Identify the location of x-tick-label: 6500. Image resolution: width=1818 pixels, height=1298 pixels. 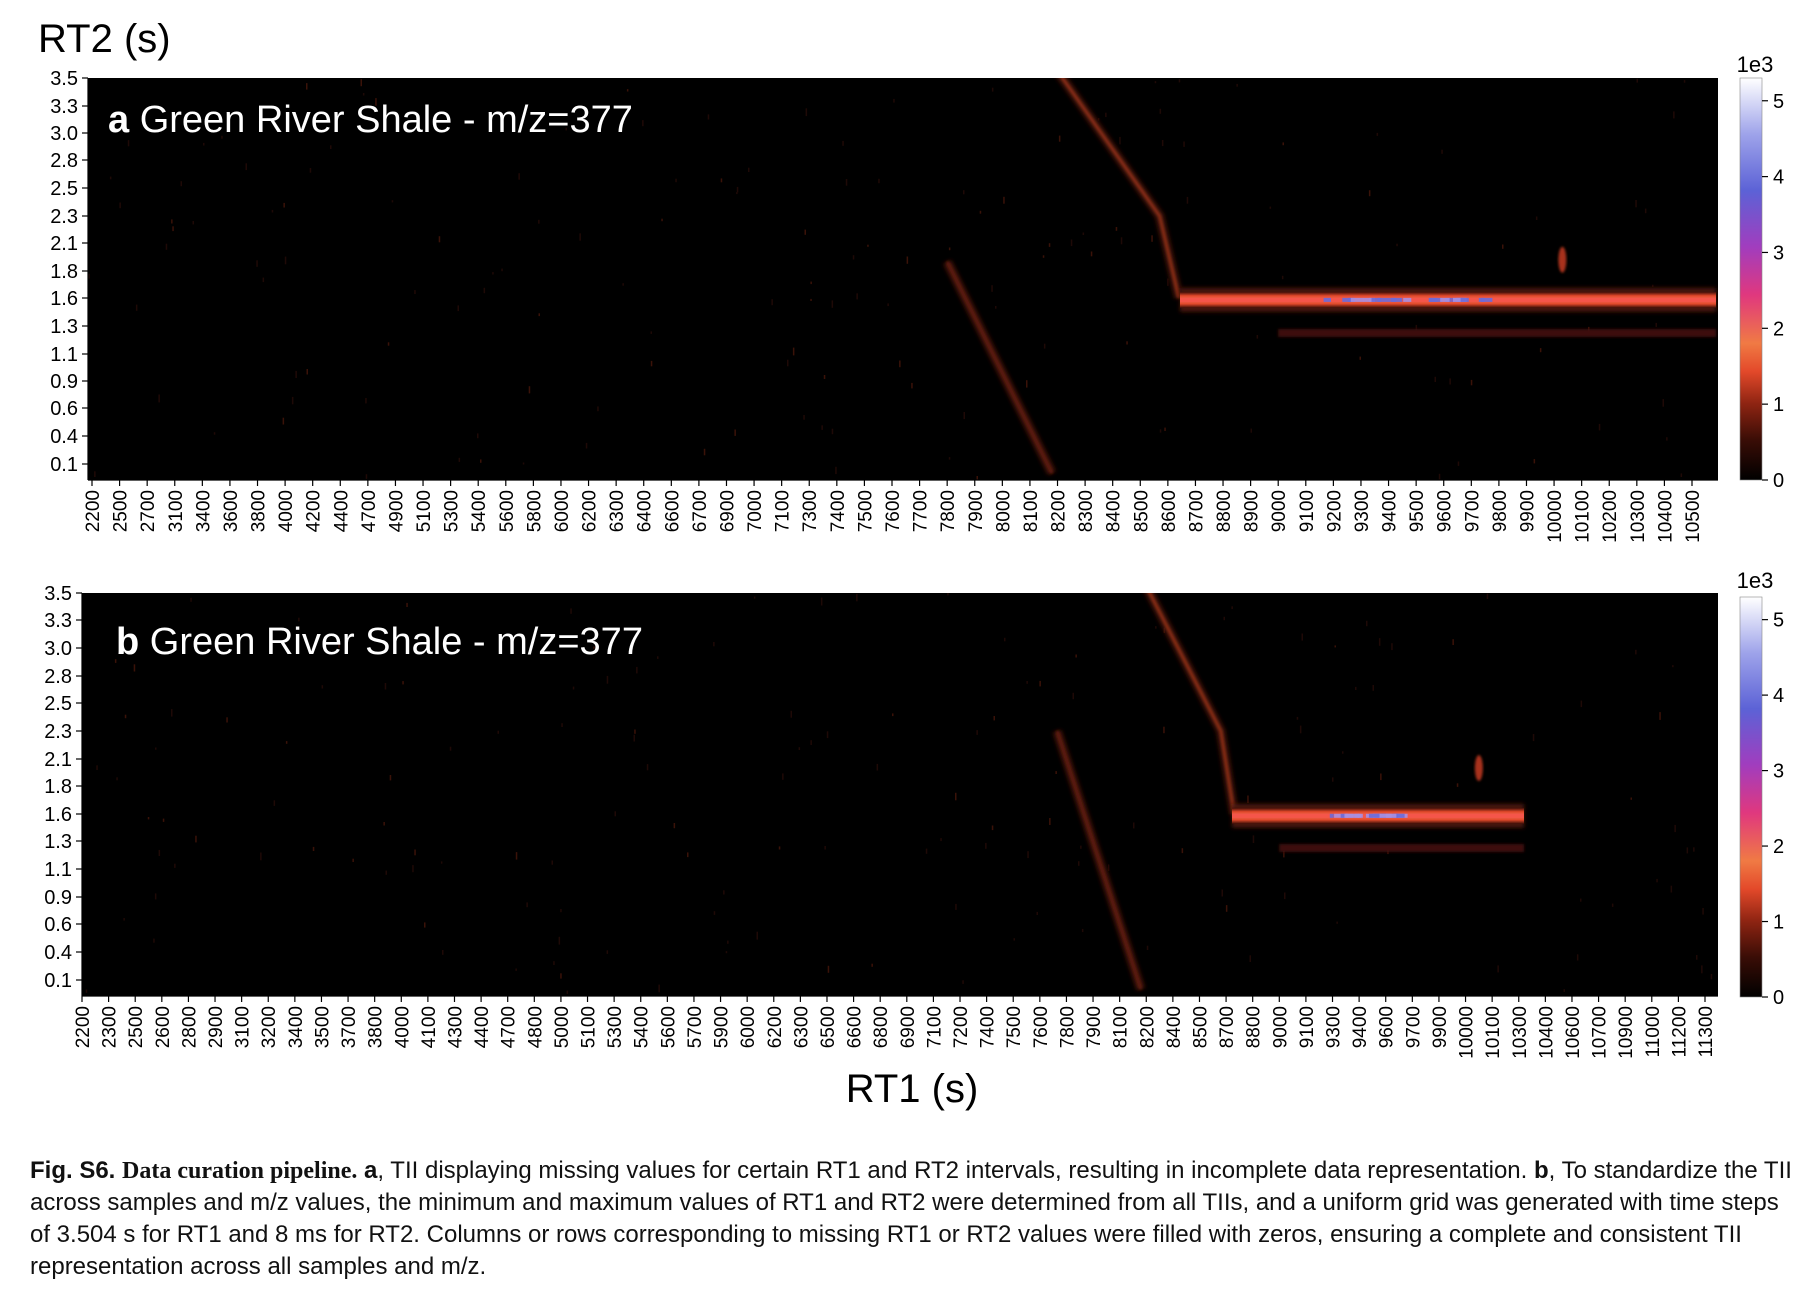
(828, 1027).